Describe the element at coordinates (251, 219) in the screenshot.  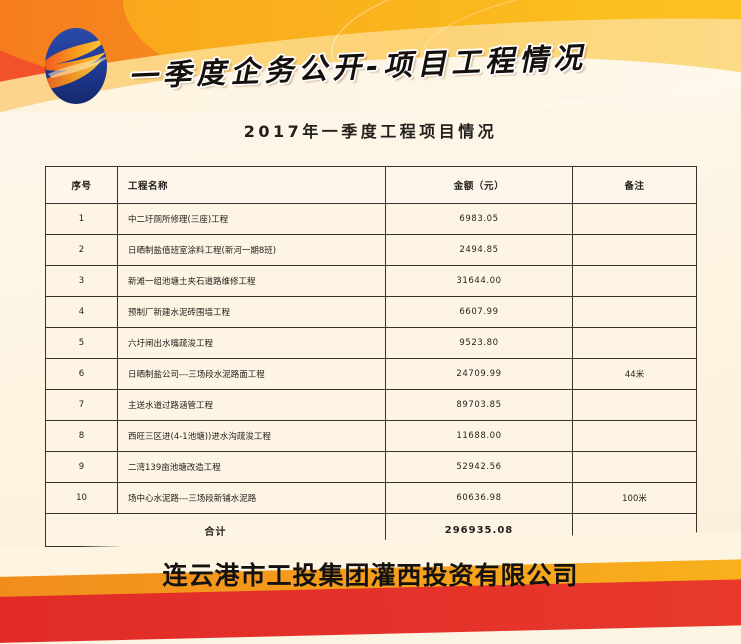
I see `cell-name: 中二圩厕所修理(三座)工程` at that location.